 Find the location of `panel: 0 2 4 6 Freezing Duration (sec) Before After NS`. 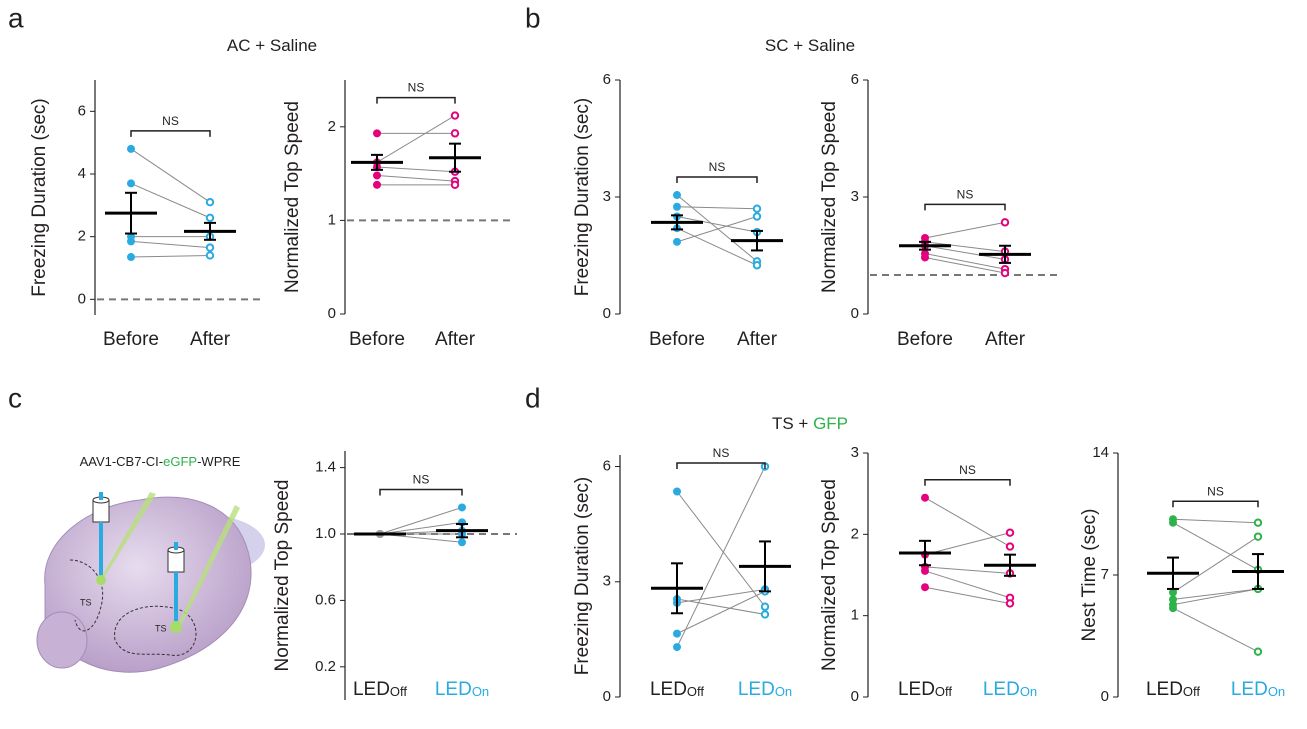

panel: 0 2 4 6 Freezing Duration (sec) Before After NS is located at coordinates (147, 215).